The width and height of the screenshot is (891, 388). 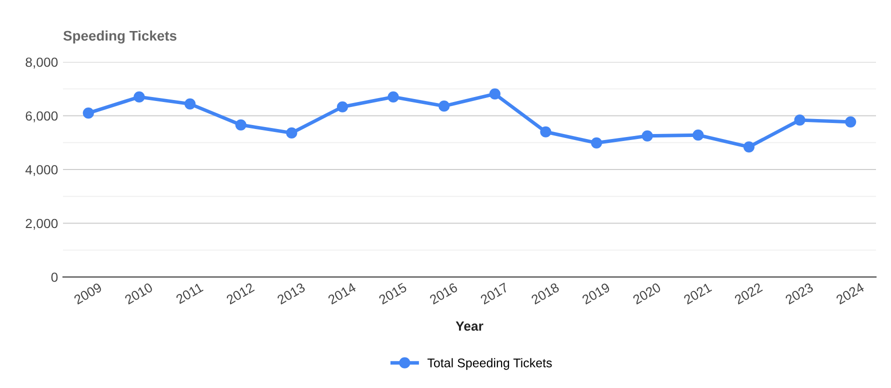 What do you see at coordinates (595, 293) in the screenshot?
I see `x-tick-label: 2019` at bounding box center [595, 293].